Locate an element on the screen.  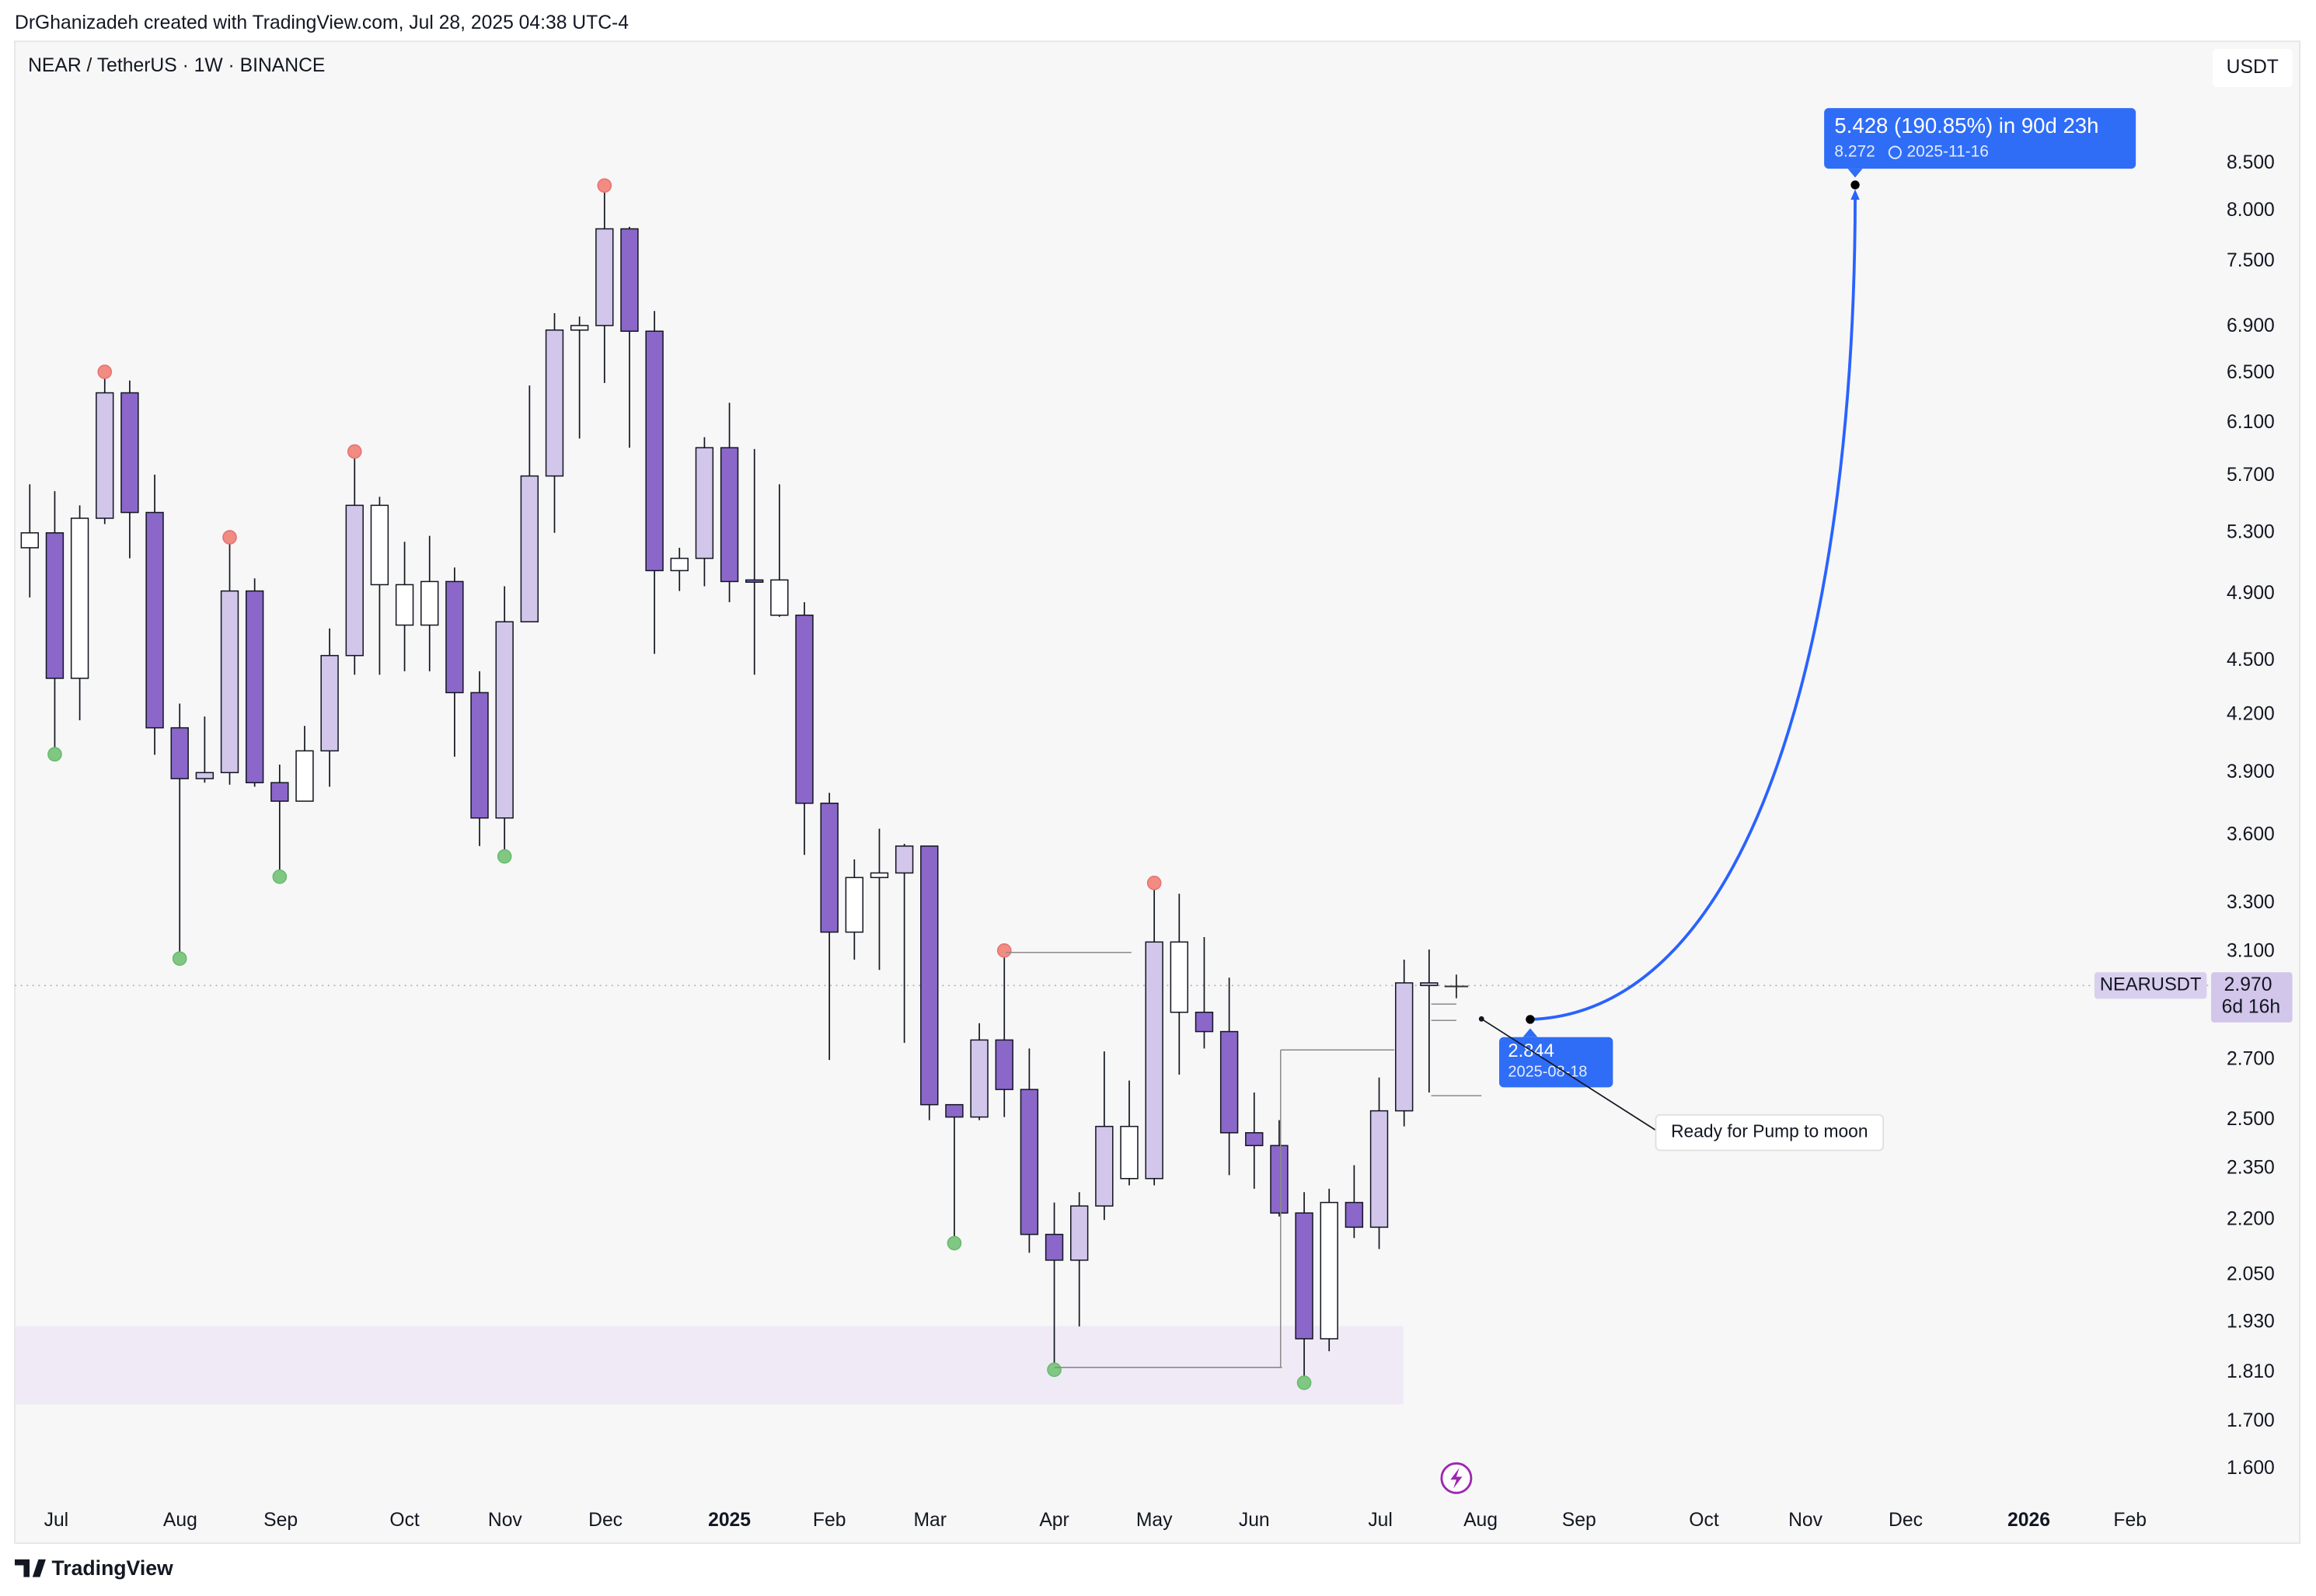
callout-dot is located at coordinates (1481, 1019).